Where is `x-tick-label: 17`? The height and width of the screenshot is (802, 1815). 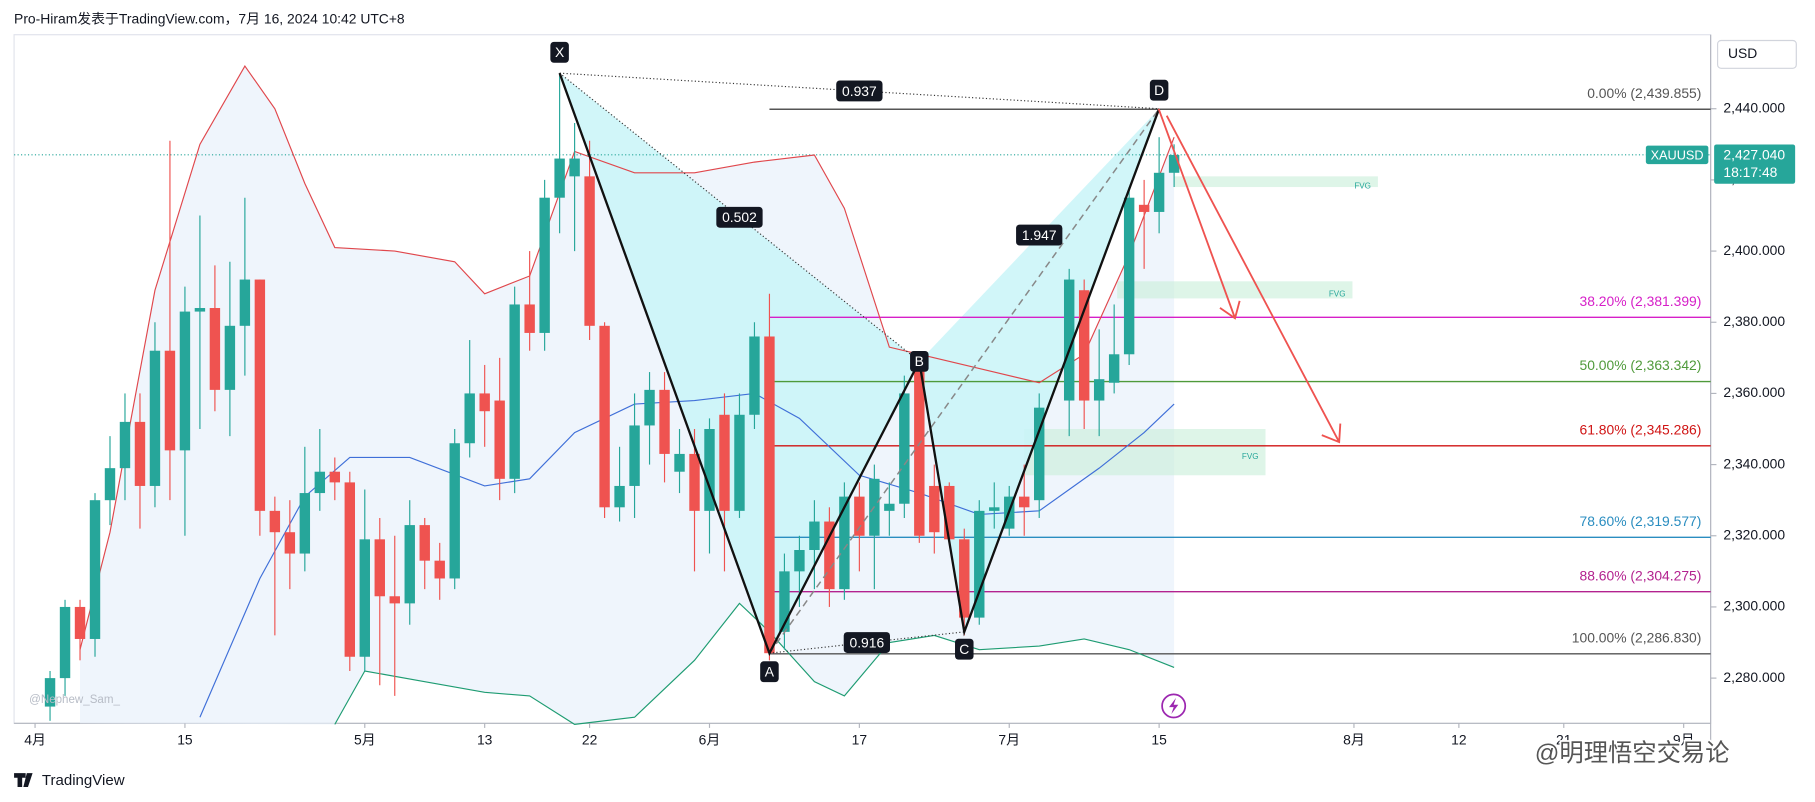 x-tick-label: 17 is located at coordinates (860, 739).